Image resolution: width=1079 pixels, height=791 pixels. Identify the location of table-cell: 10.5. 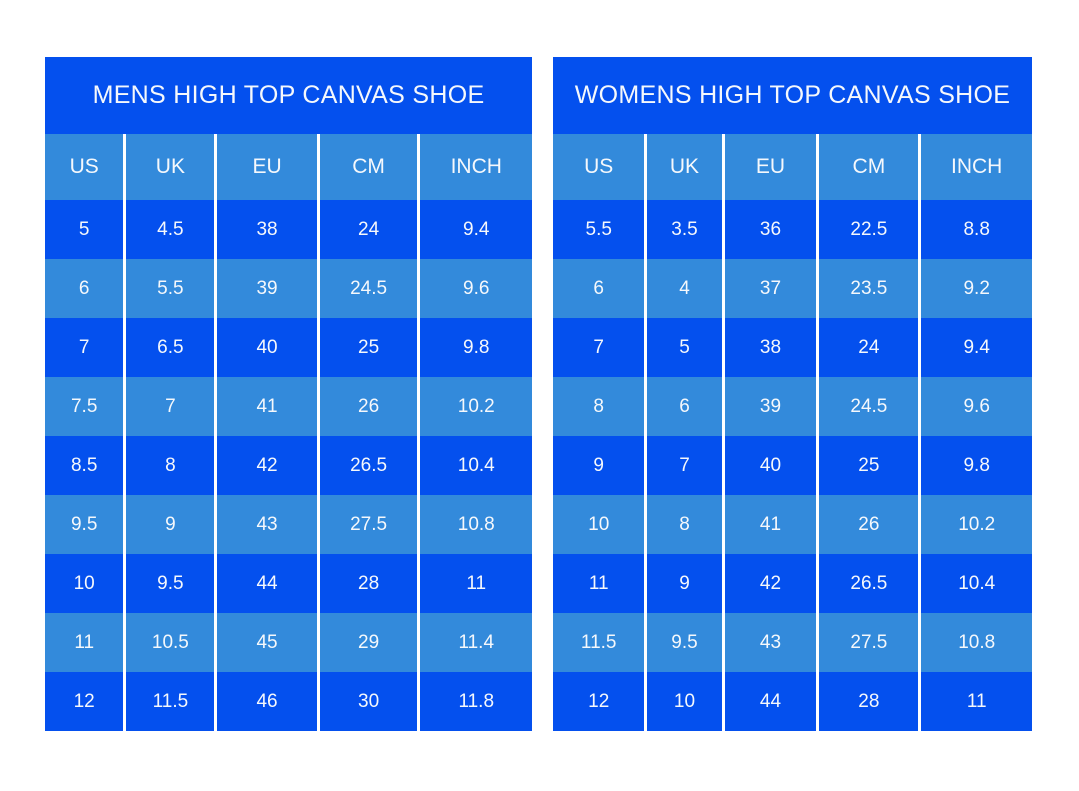
(169, 642).